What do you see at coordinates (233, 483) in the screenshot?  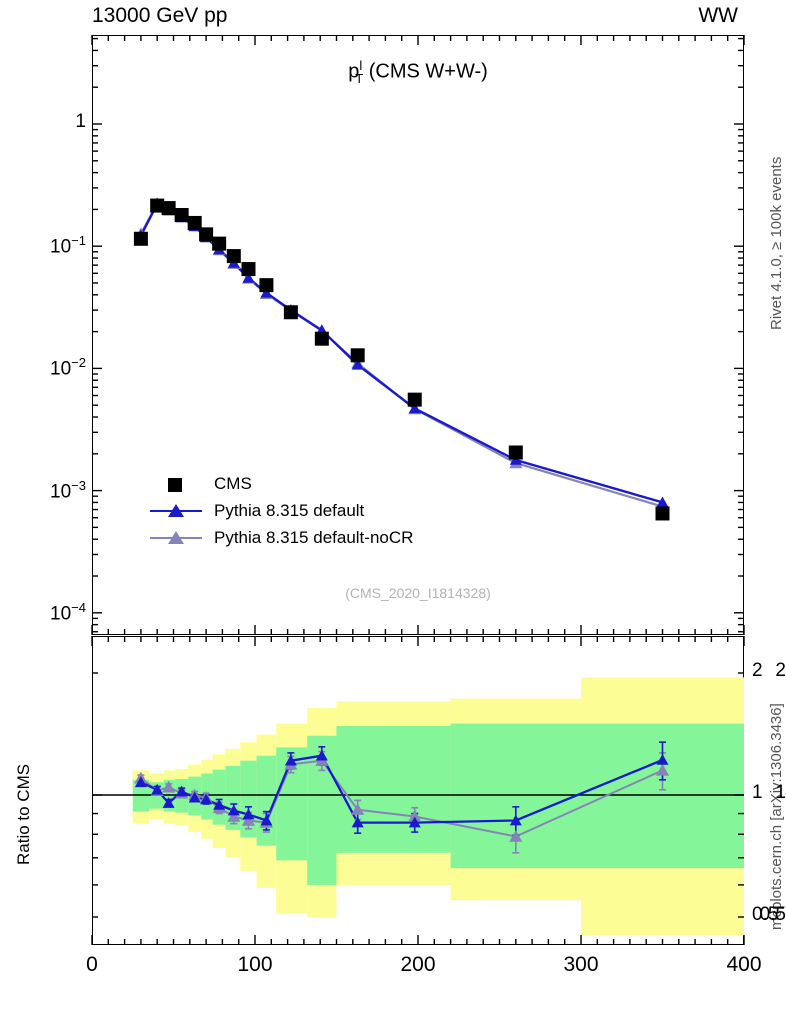 I see `legend-label: CMS` at bounding box center [233, 483].